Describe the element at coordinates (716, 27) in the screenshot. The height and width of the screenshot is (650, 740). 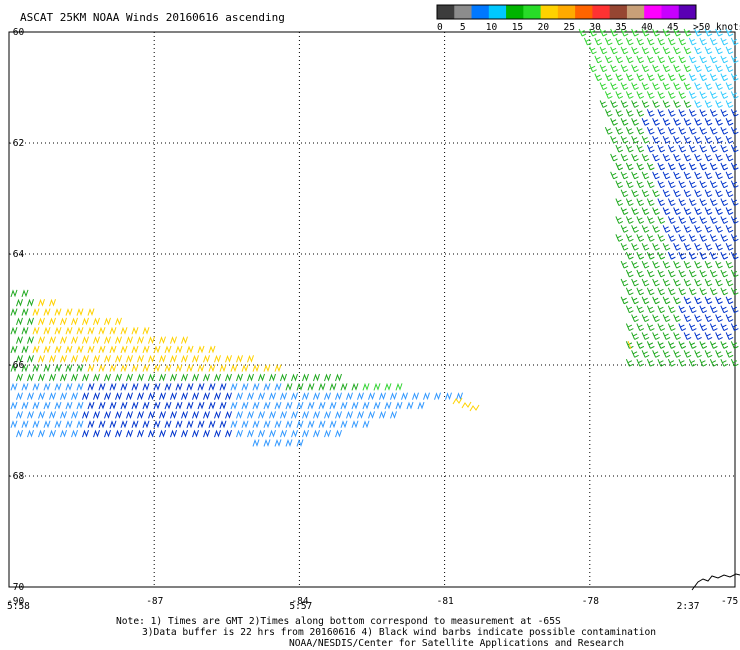
I see `legend-label: >50 knots` at that location.